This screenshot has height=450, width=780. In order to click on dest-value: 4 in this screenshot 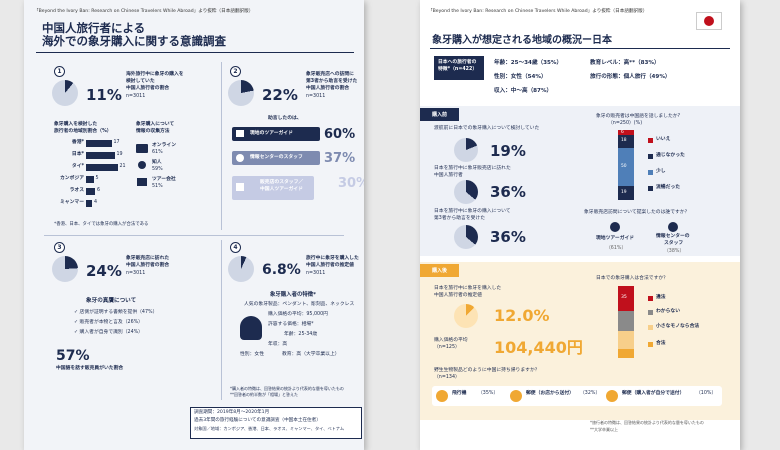, I will do `click(96, 202)`.